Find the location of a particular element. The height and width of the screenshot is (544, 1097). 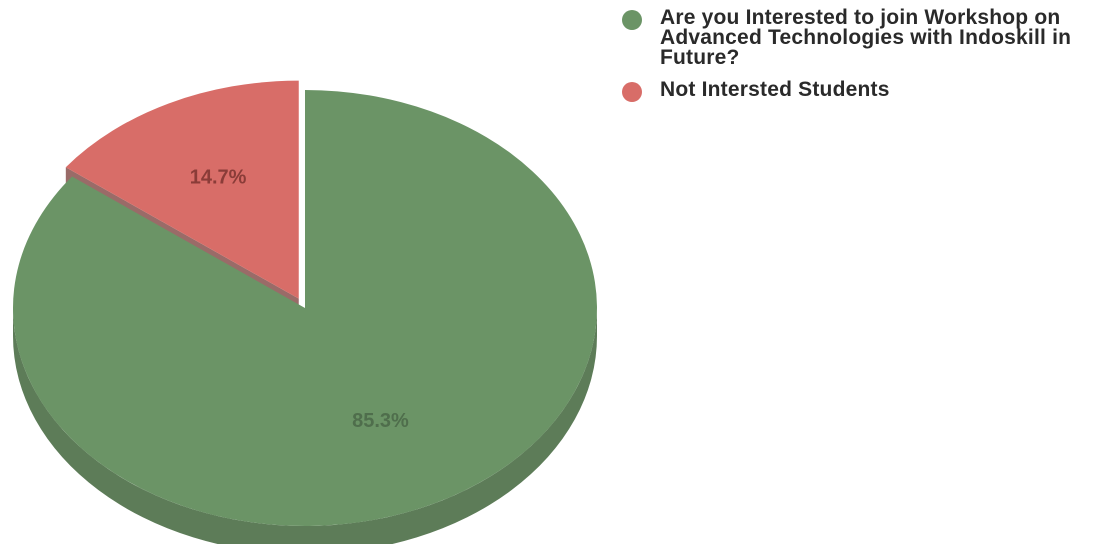

legend-item-not-interested: Not Intersted Students is located at coordinates (857, 90).